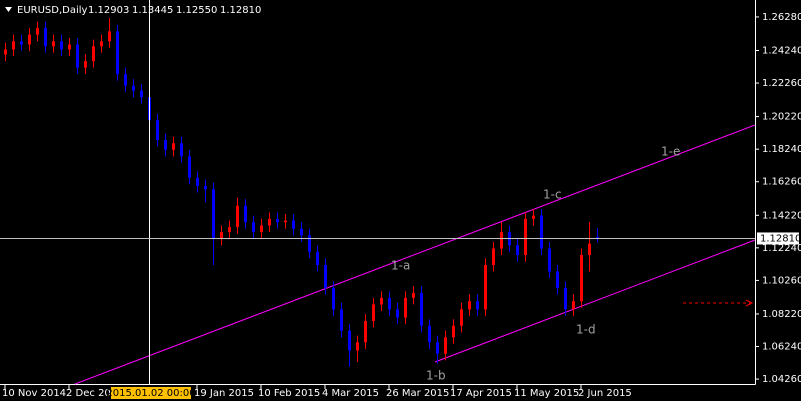 The image size is (801, 401). Describe the element at coordinates (481, 393) in the screenshot. I see `x-tick-label: 17 Apr 2015` at that location.